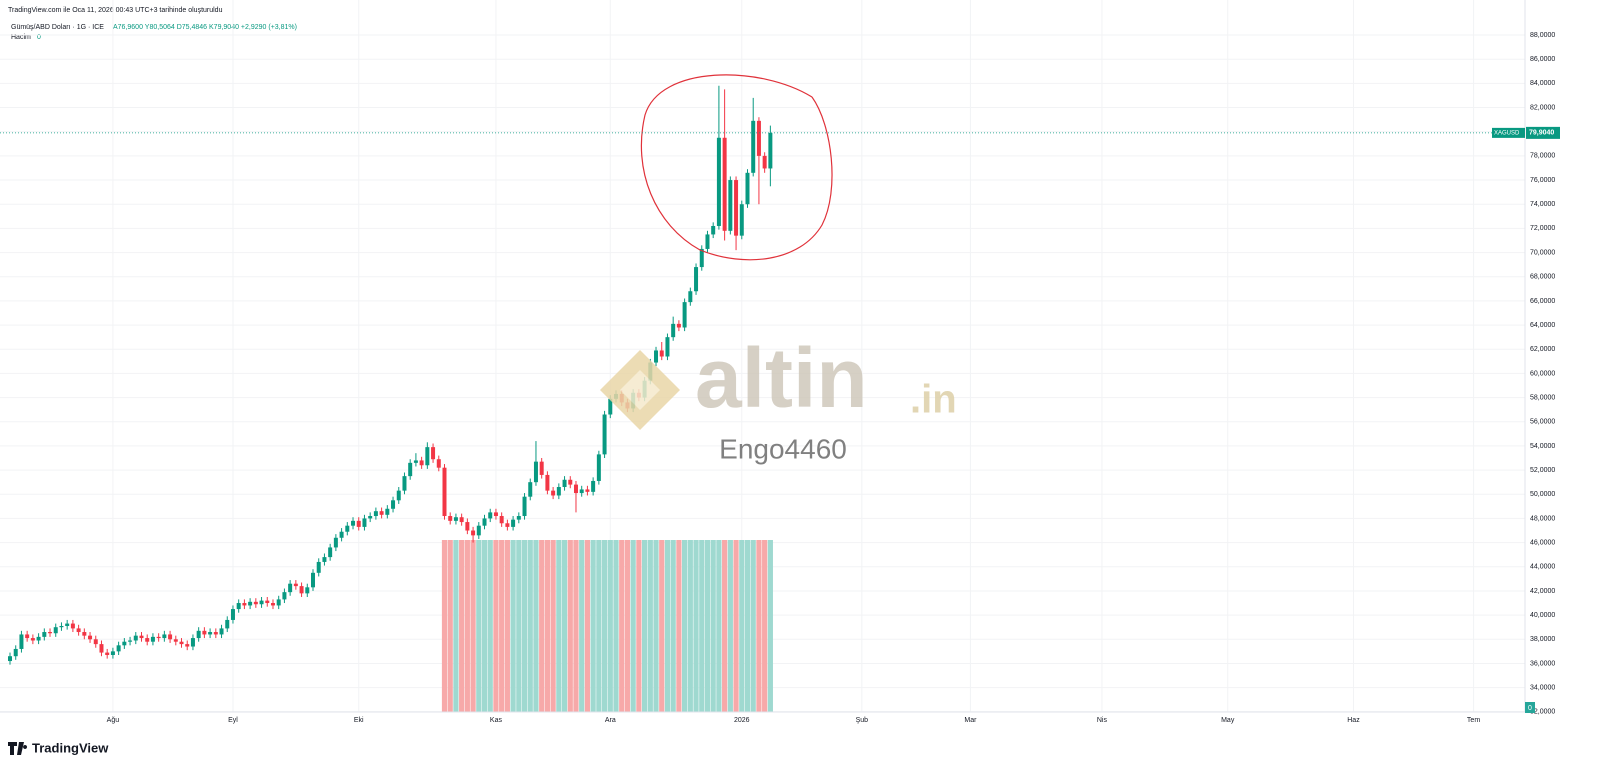 The width and height of the screenshot is (1600, 783). I want to click on tv-logo-mark, so click(18, 748).